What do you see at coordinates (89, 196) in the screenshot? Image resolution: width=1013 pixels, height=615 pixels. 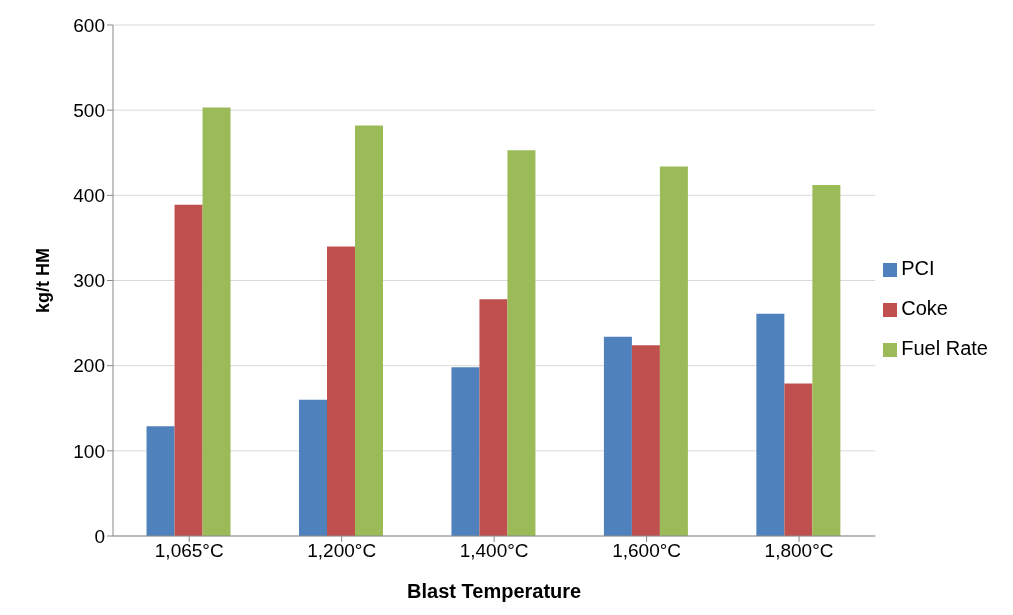 I see `y-tick-label: 400` at bounding box center [89, 196].